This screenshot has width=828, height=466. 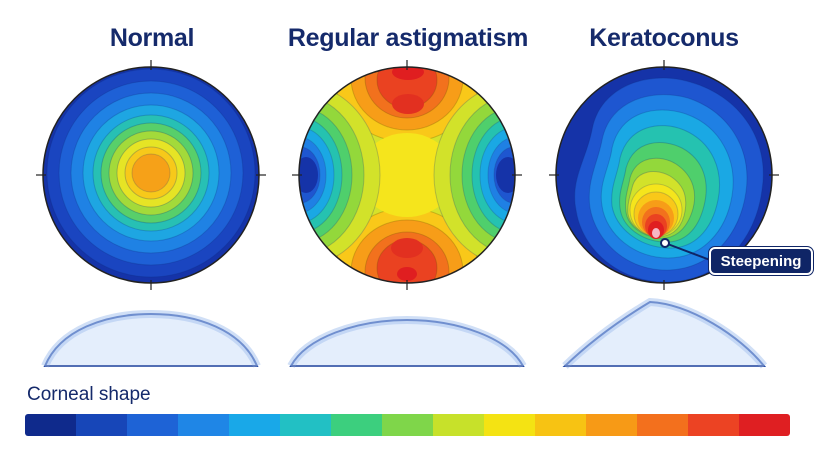 I want to click on astigmatism-cornea-profile, so click(x=407, y=342).